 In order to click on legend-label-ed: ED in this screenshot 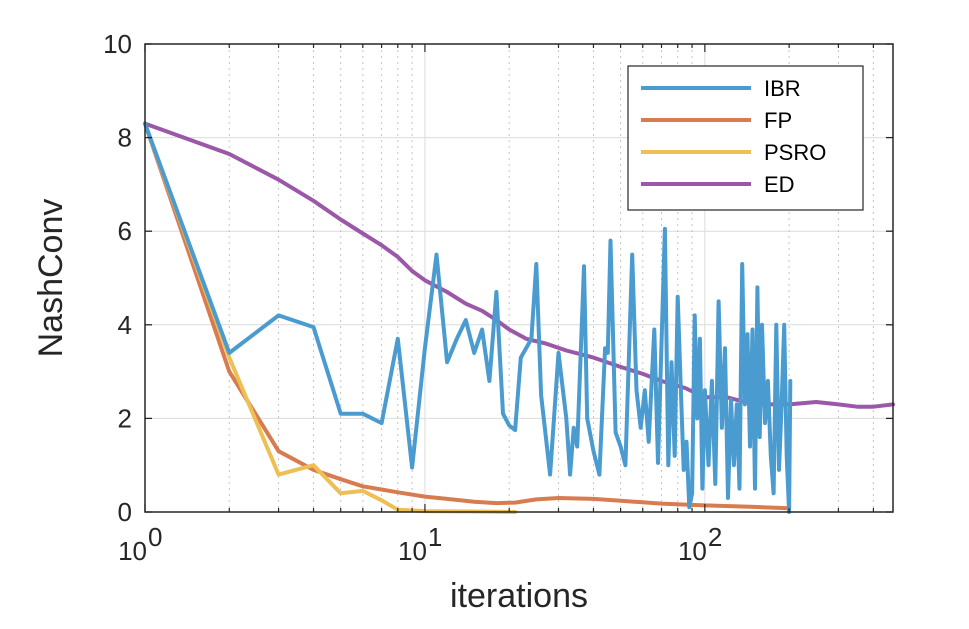, I will do `click(779, 184)`.